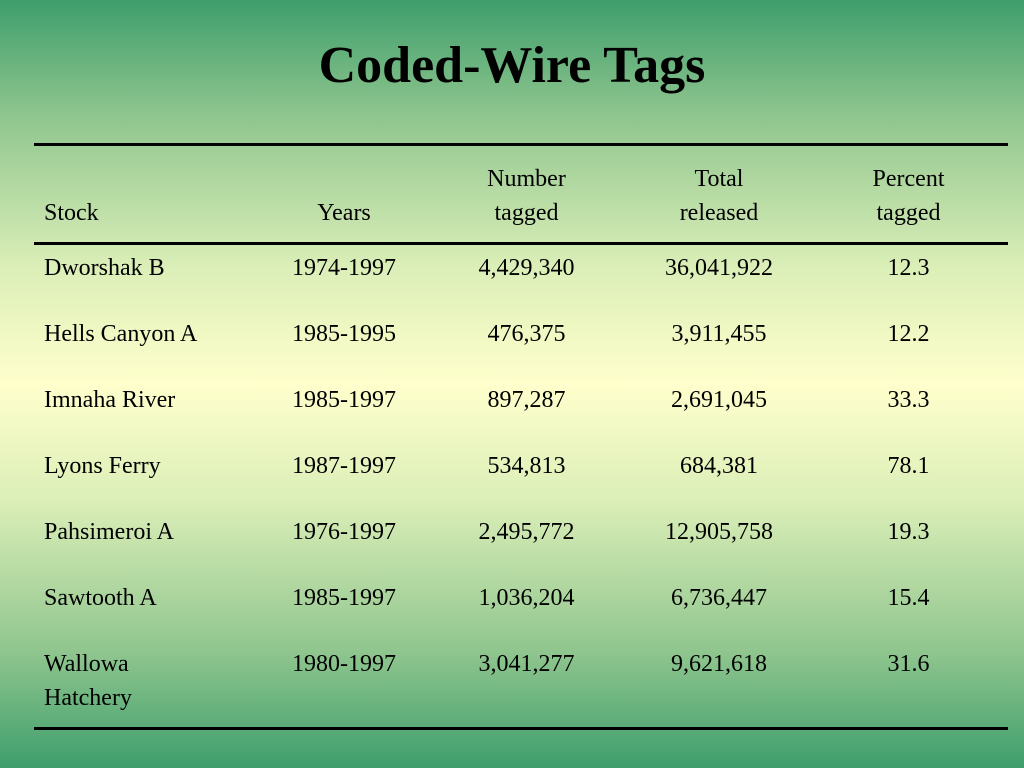  What do you see at coordinates (526, 400) in the screenshot?
I see `cell-number-tagged: 897,287` at bounding box center [526, 400].